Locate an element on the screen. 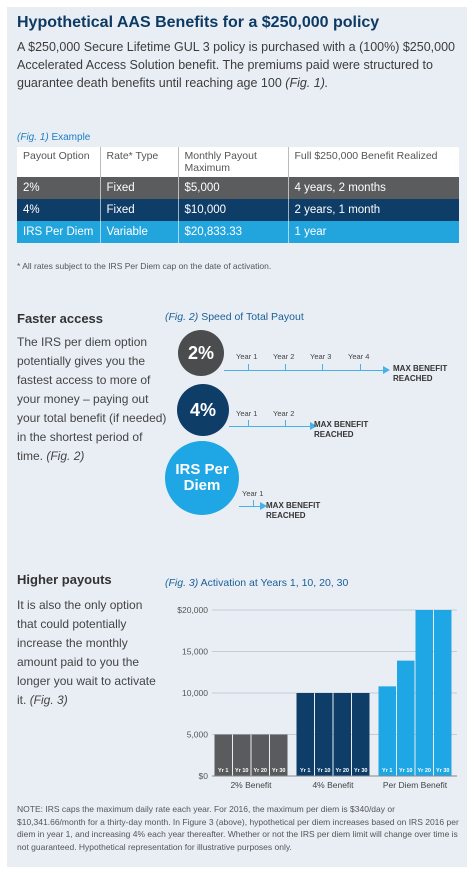  group-label: Per Diem Benefit is located at coordinates (415, 785).